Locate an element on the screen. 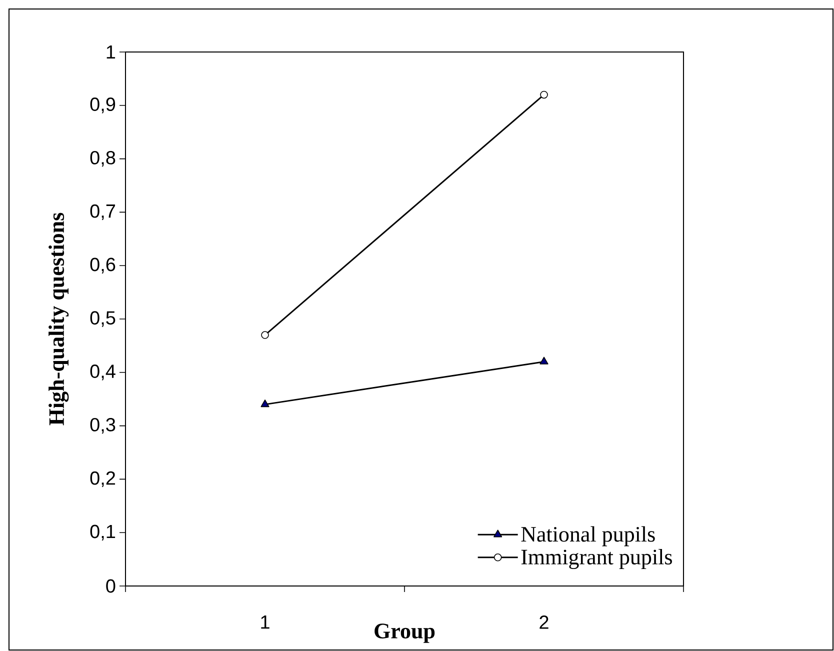 Image resolution: width=834 pixels, height=651 pixels. y-tick-label: 0,8 is located at coordinates (103, 158).